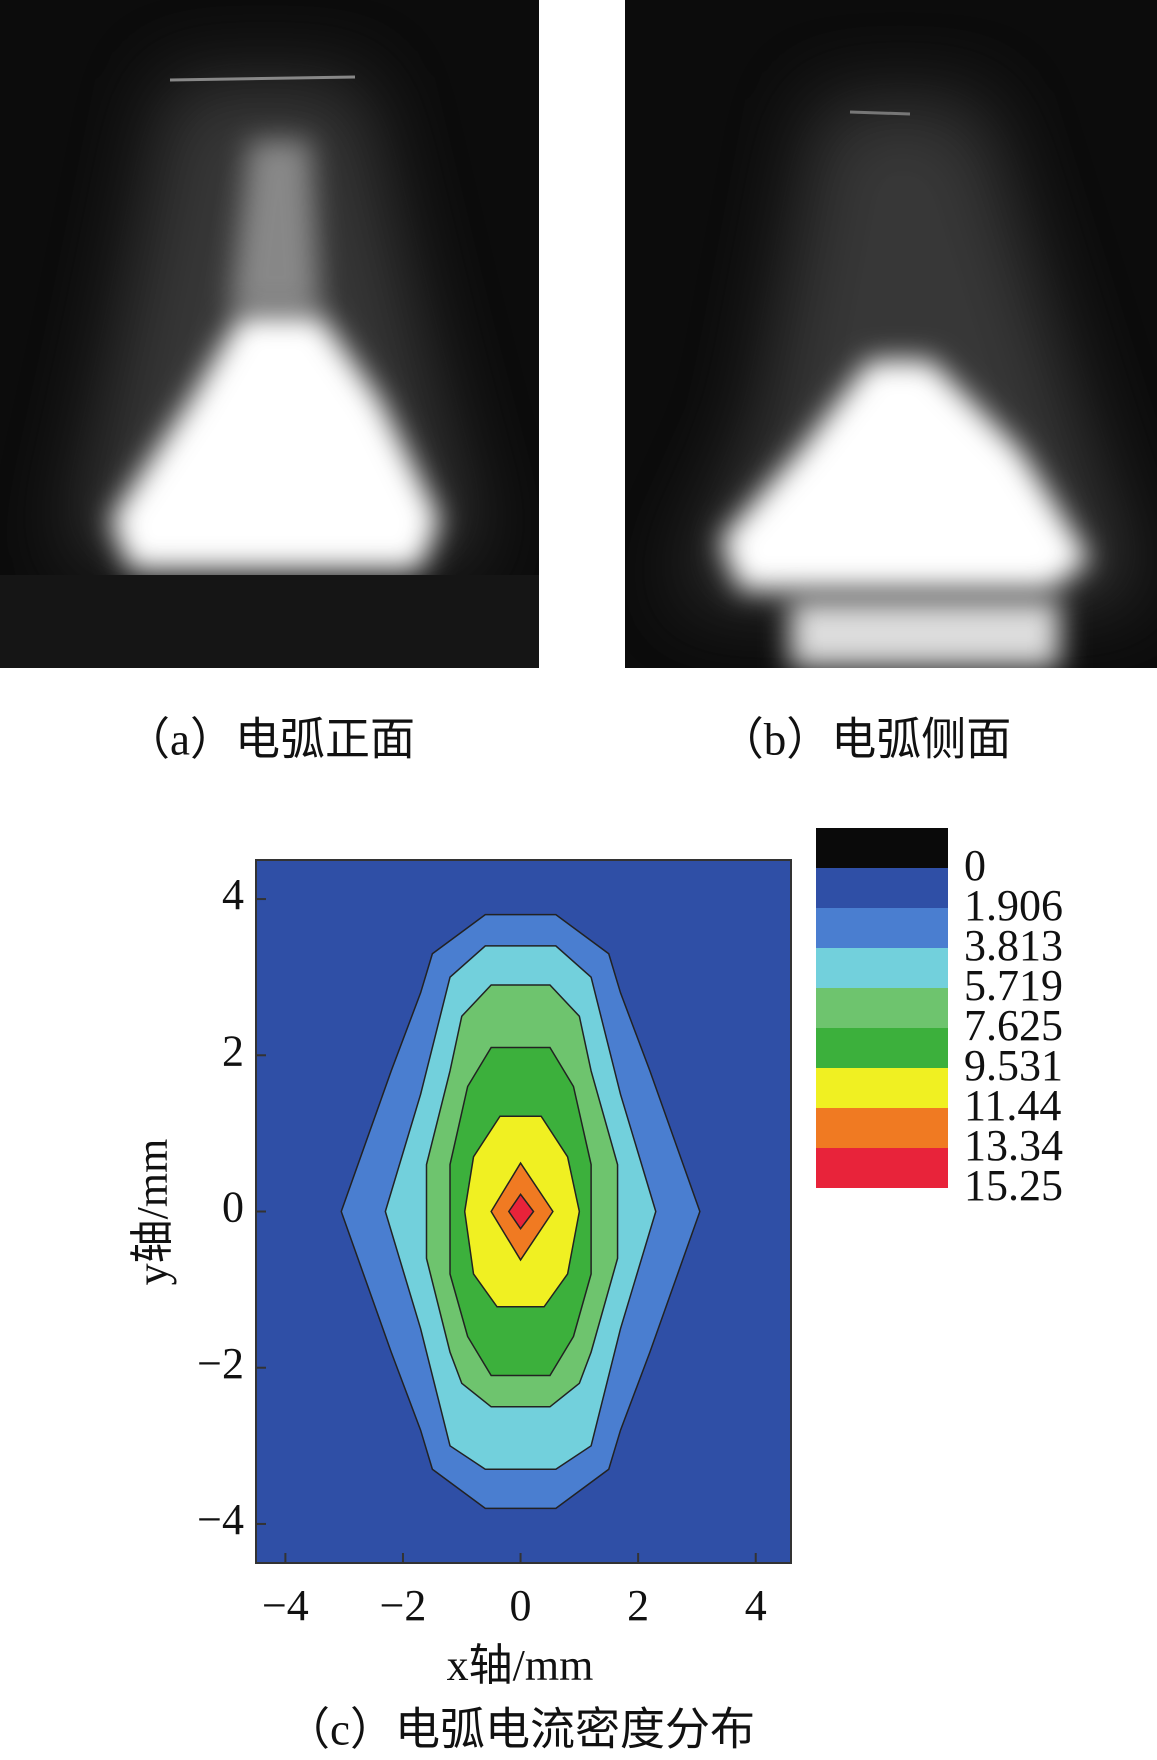  What do you see at coordinates (1013, 905) in the screenshot?
I see `colorbar-label: 1.906` at bounding box center [1013, 905].